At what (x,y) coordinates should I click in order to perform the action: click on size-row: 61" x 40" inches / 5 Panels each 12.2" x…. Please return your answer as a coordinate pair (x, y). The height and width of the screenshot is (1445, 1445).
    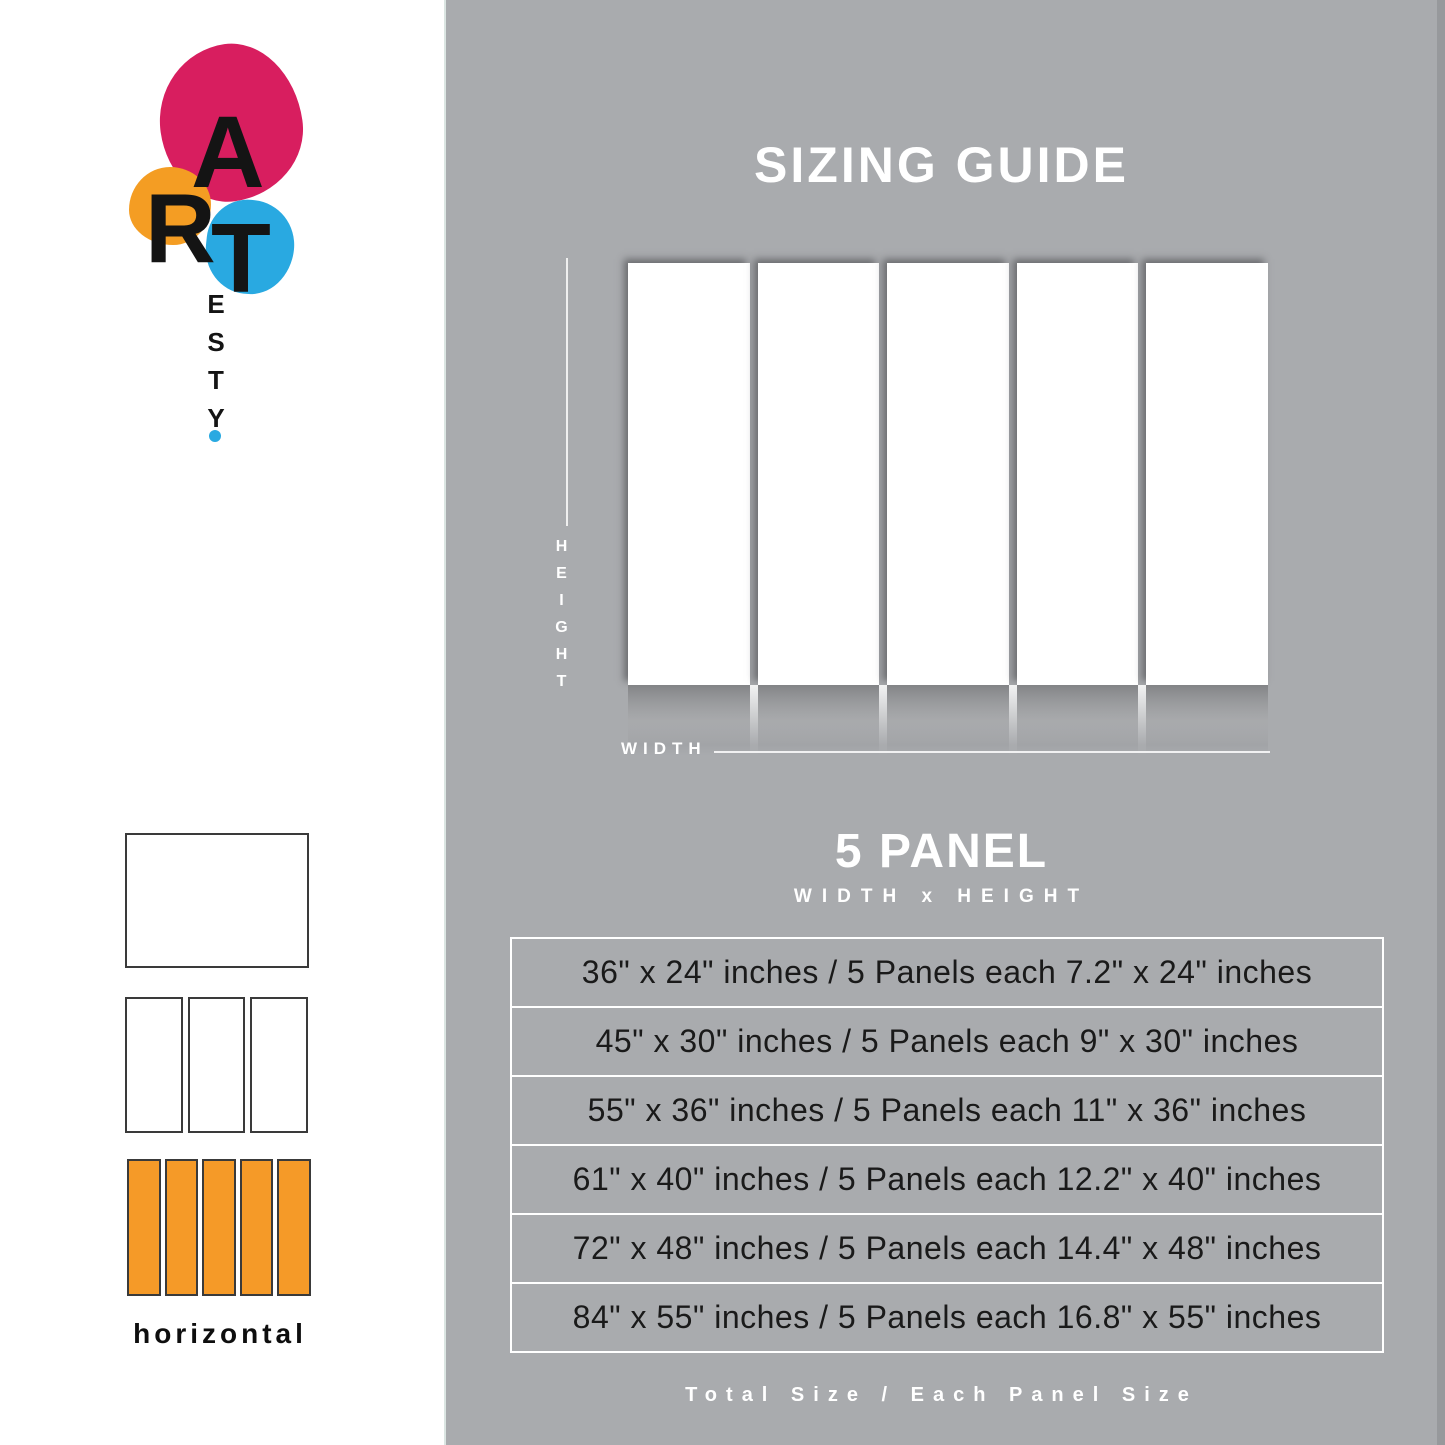
    Looking at the image, I should click on (947, 1180).